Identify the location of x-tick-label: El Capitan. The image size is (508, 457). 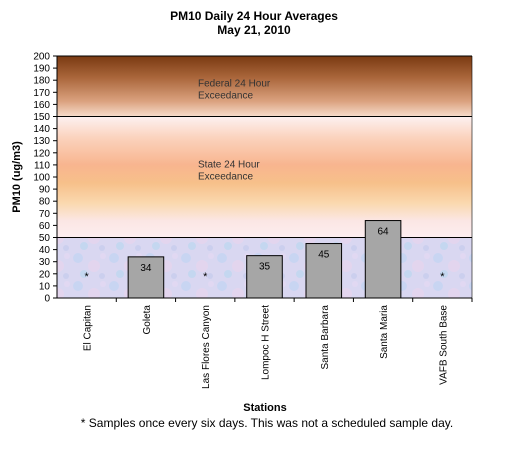
(88, 328).